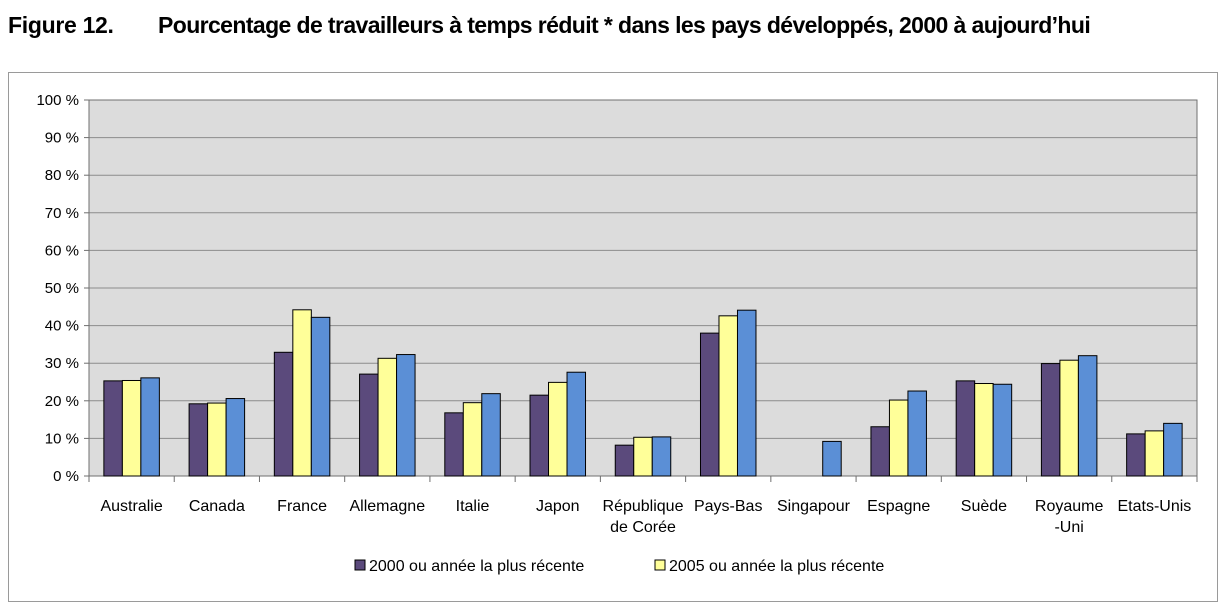 The image size is (1230, 610). Describe the element at coordinates (62, 288) in the screenshot. I see `y-tick-label: 50 %` at that location.